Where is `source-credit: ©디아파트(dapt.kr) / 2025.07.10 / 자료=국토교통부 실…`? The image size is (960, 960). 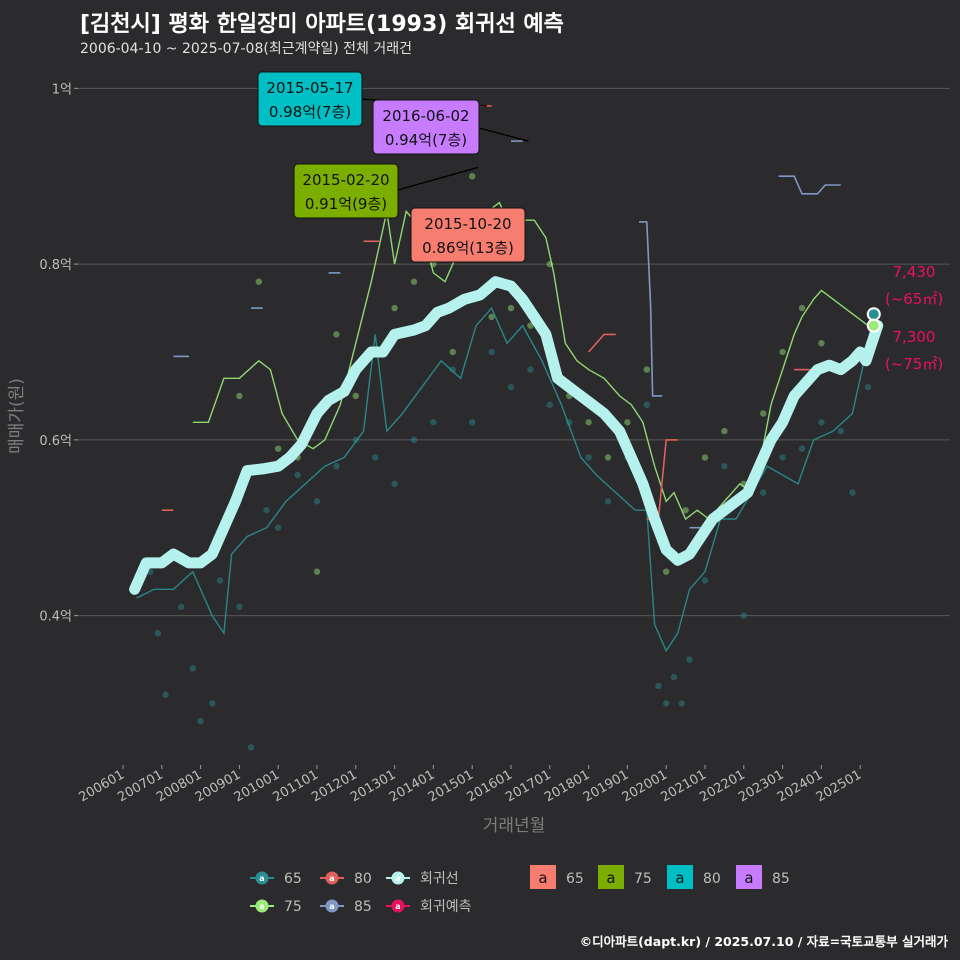 source-credit: ©디아파트(dapt.kr) / 2025.07.10 / 자료=국토교통부 실… is located at coordinates (763, 941).